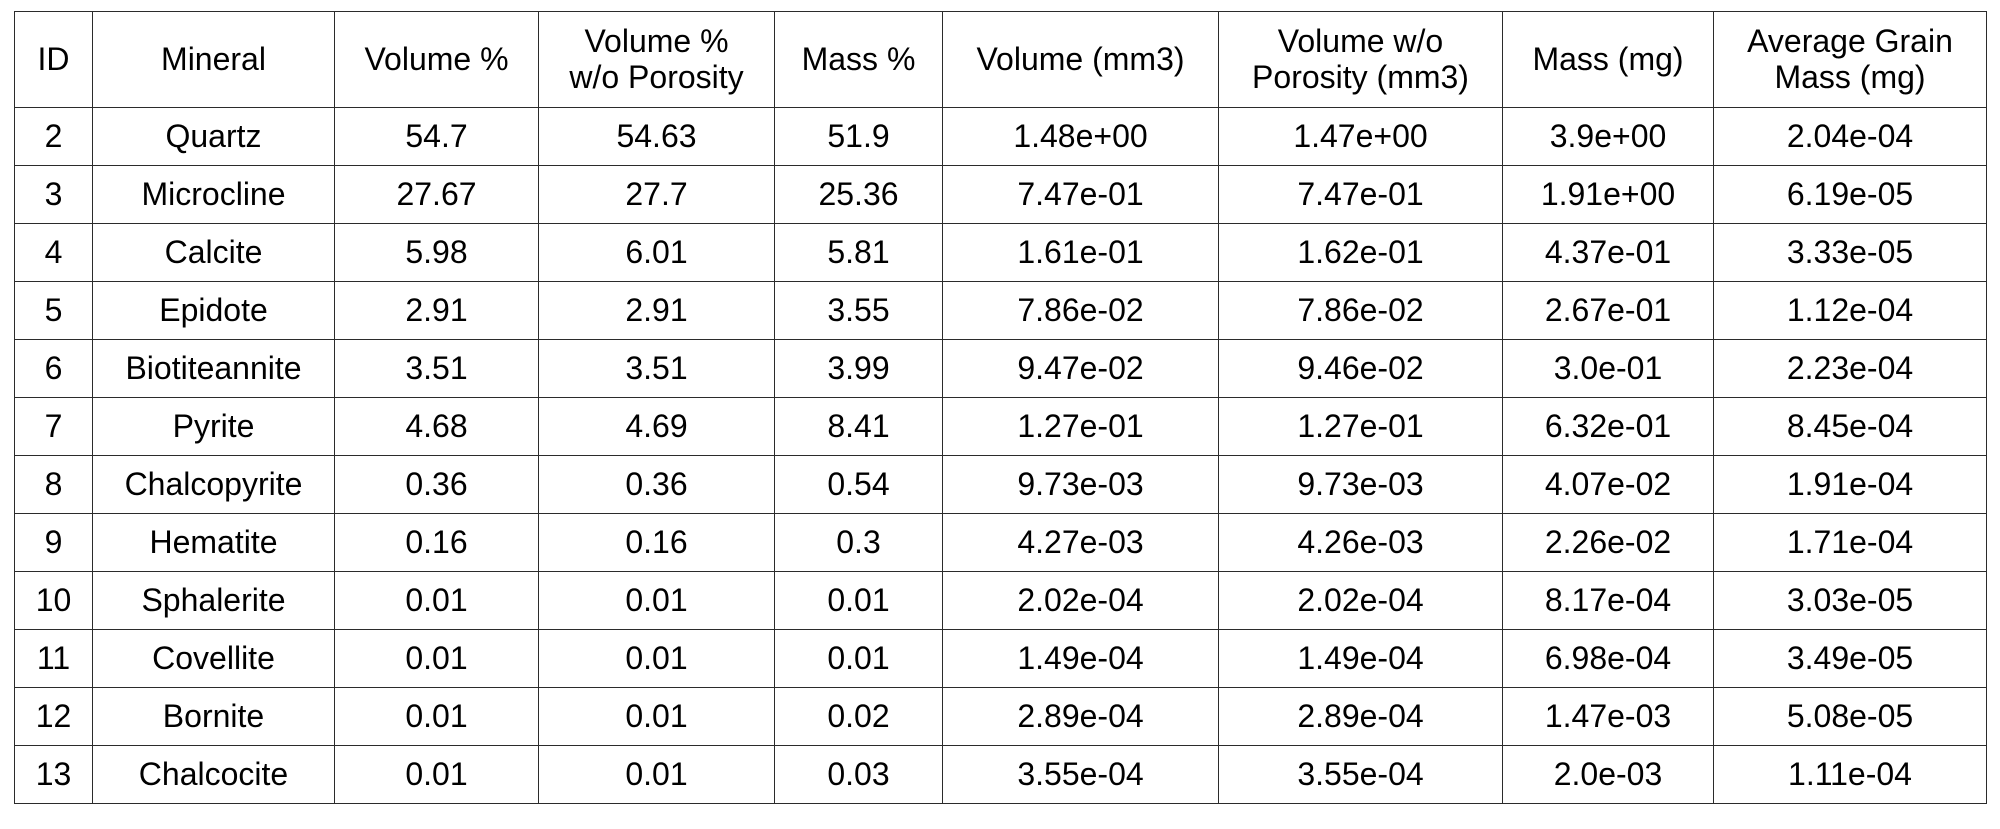  I want to click on cell-volume-mm3: 9.47e-02, so click(1080, 368).